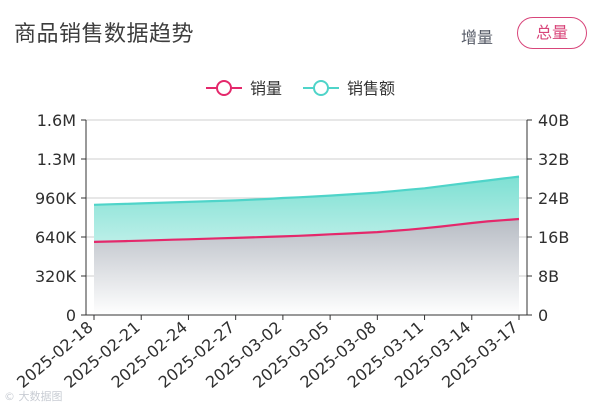  I want to click on right-tick-label: 8B, so click(548, 276).